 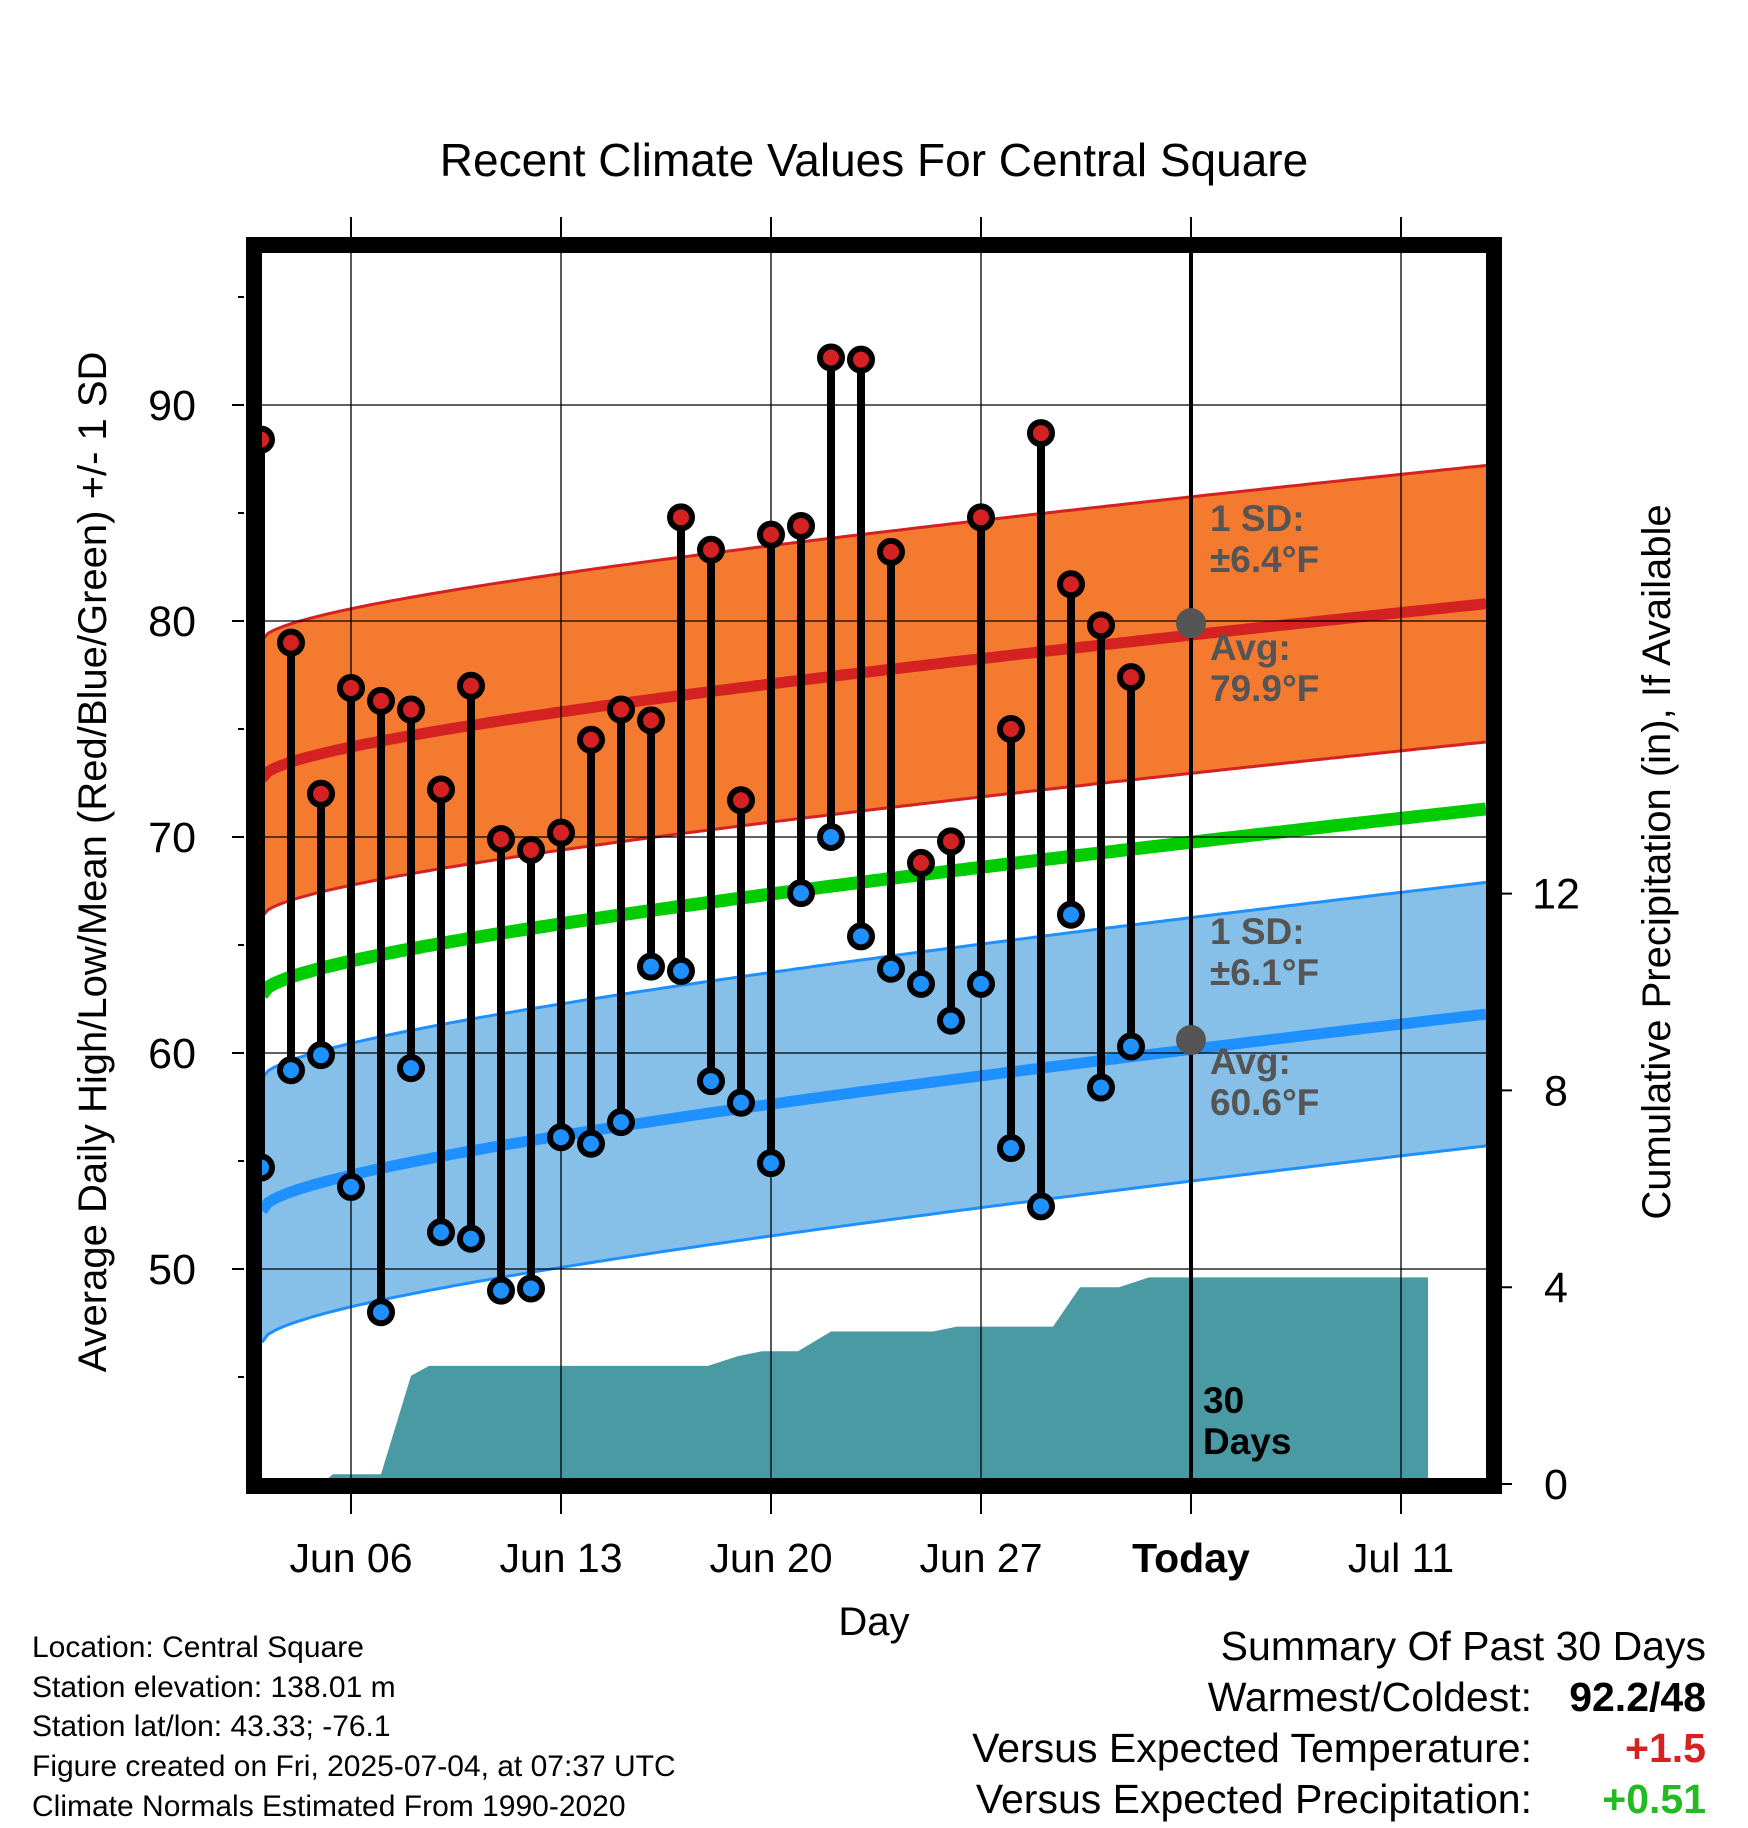 What do you see at coordinates (874, 1244) in the screenshot?
I see `low-sd-lower-line` at bounding box center [874, 1244].